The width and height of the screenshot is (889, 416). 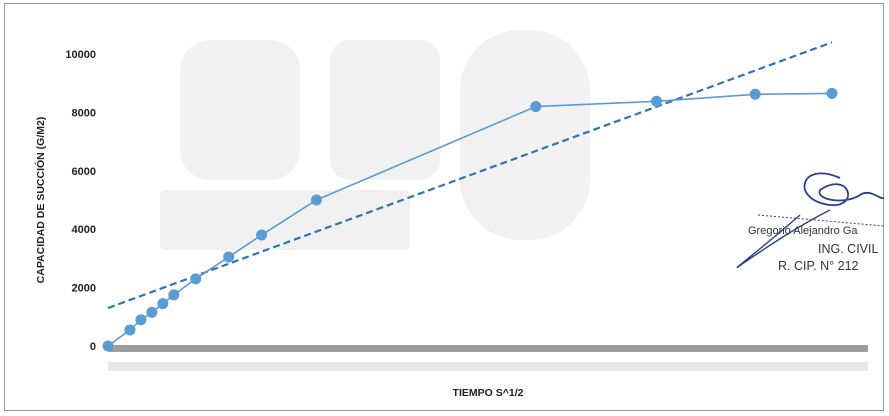 I want to click on signature-line, so click(x=821, y=220).